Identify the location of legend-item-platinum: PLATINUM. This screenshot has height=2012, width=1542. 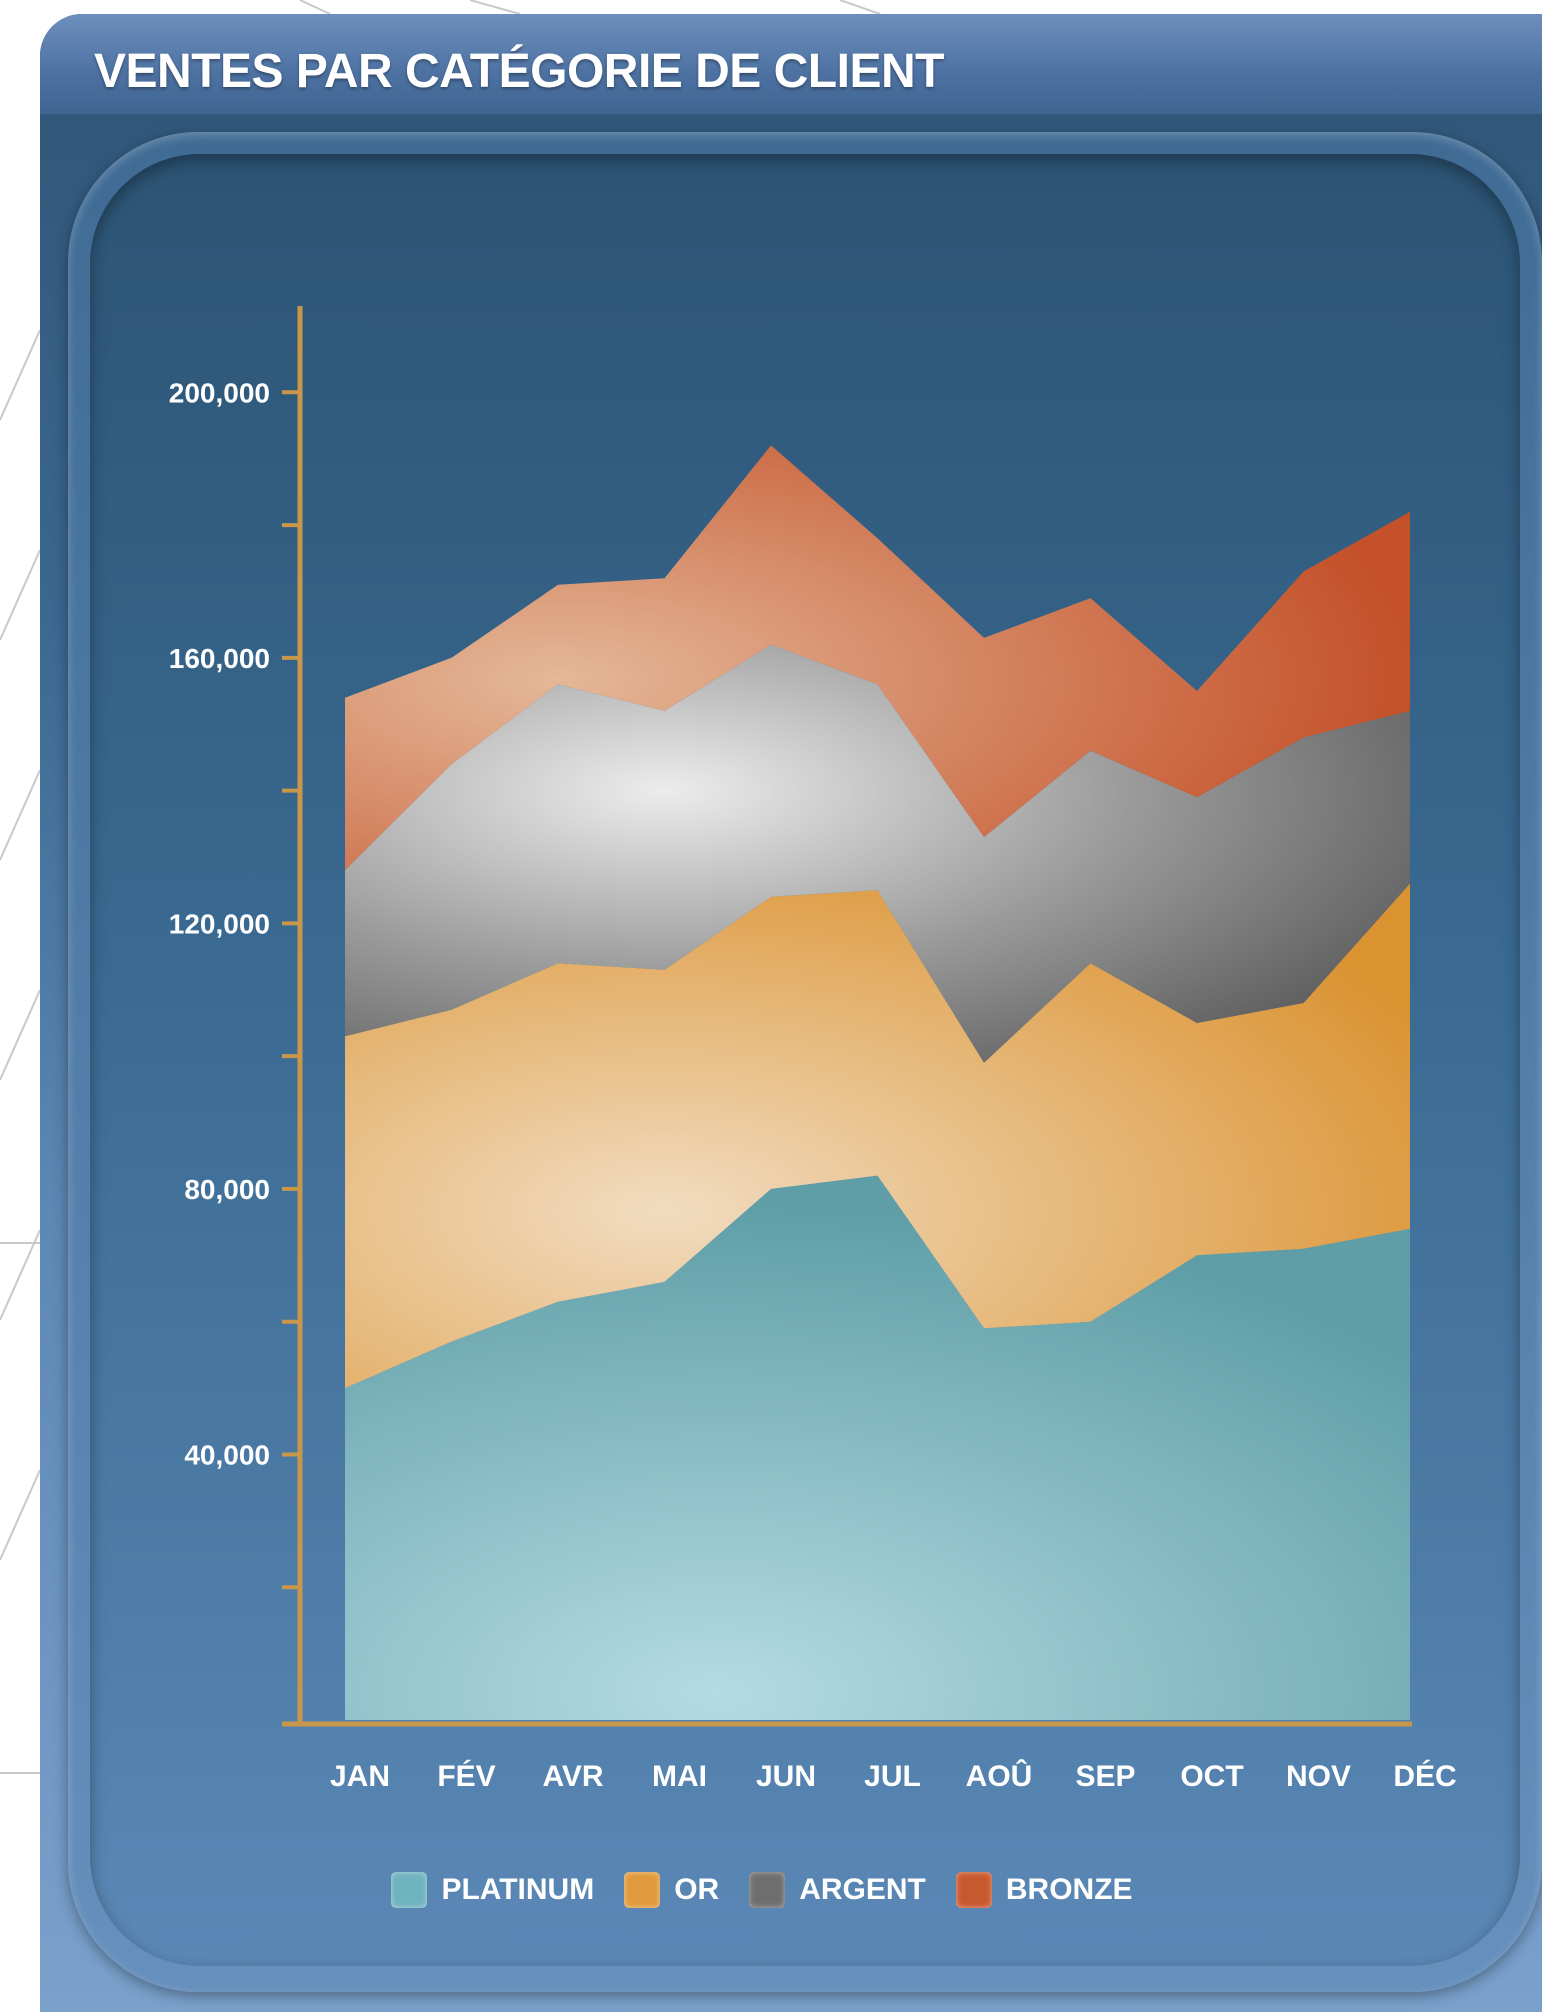
(492, 1890).